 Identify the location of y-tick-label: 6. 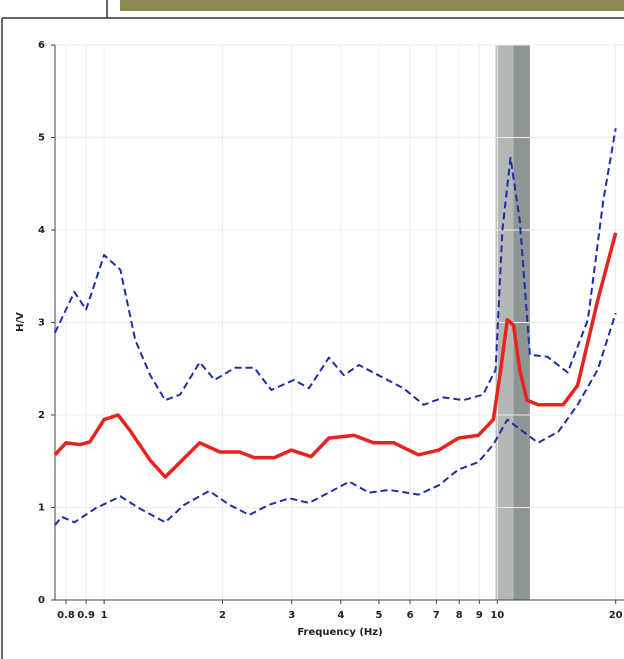
(41, 45).